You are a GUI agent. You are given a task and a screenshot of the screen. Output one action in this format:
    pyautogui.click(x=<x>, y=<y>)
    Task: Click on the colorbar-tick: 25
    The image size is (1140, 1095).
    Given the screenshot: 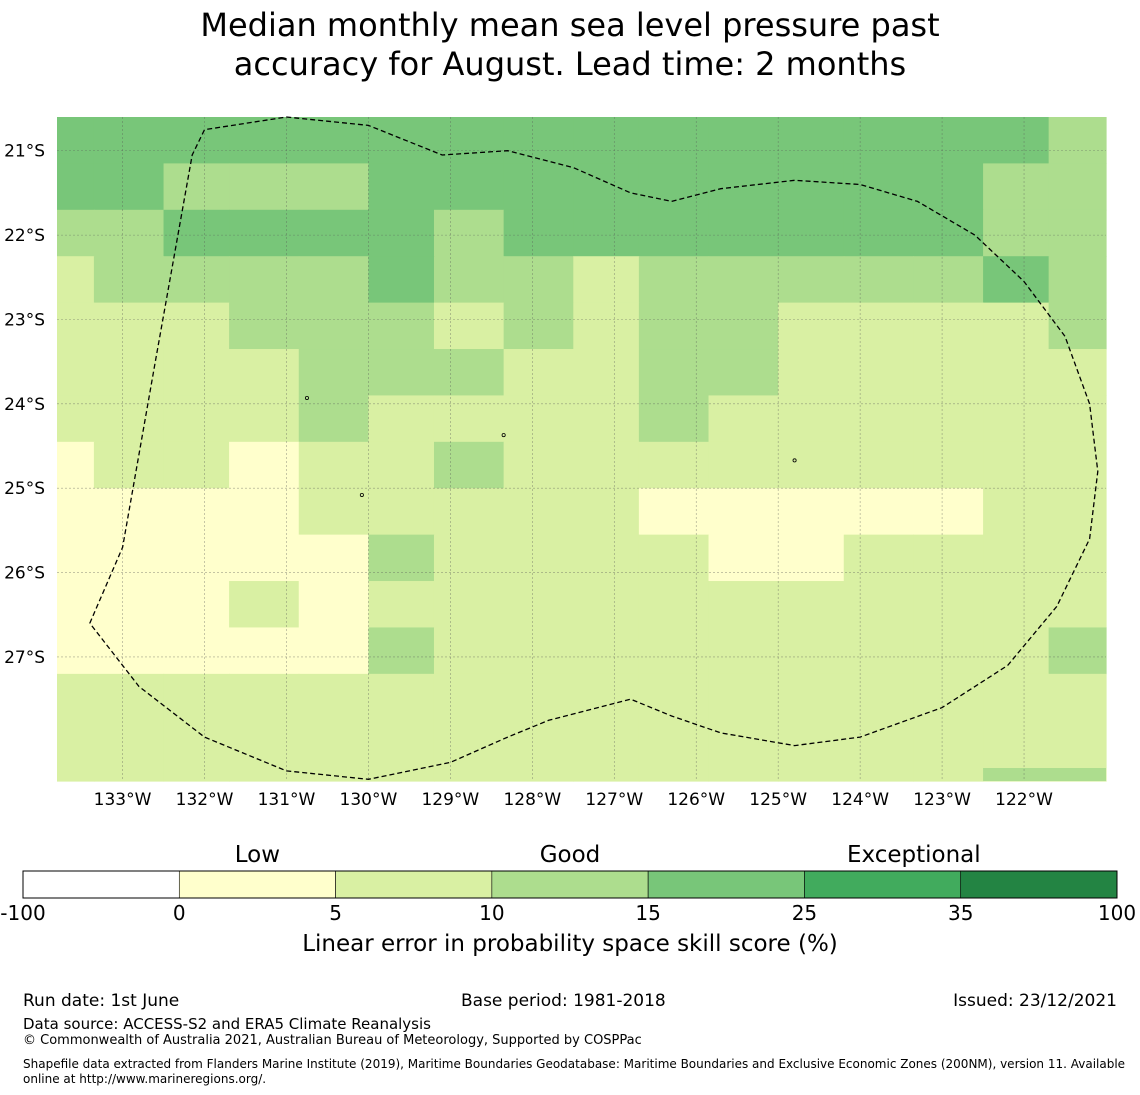 What is the action you would take?
    pyautogui.click(x=804, y=913)
    